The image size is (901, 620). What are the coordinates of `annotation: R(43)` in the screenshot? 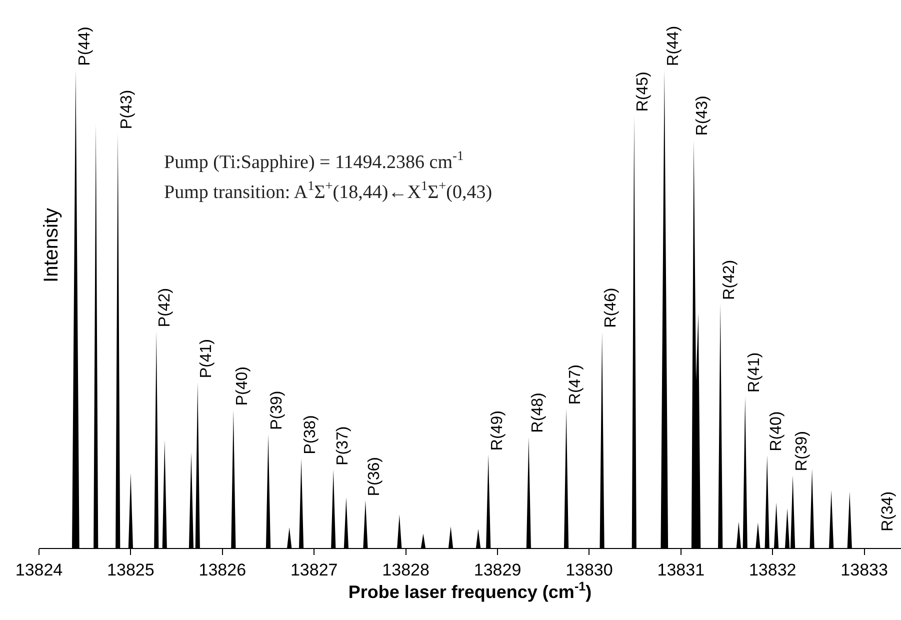 It's located at (702, 116).